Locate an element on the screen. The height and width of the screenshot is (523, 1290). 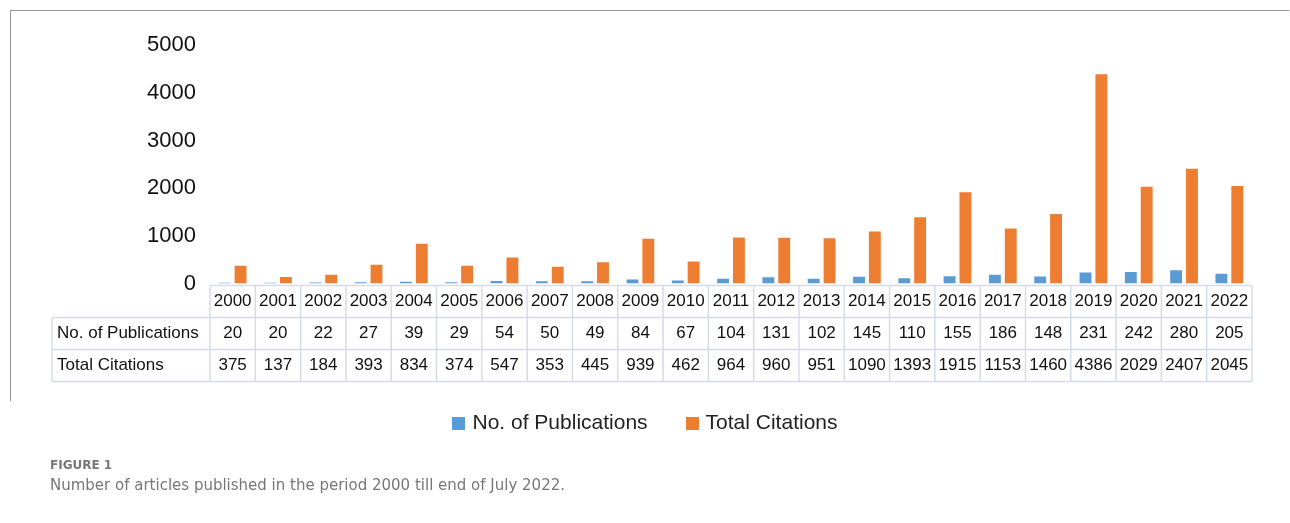
data-label: 2029 is located at coordinates (1138, 365).